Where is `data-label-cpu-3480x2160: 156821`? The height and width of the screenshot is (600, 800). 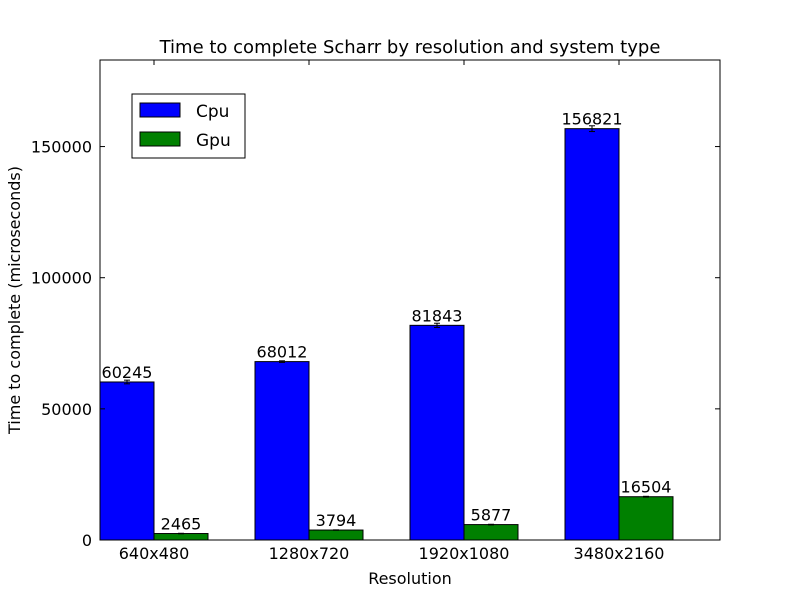
data-label-cpu-3480x2160: 156821 is located at coordinates (591, 119).